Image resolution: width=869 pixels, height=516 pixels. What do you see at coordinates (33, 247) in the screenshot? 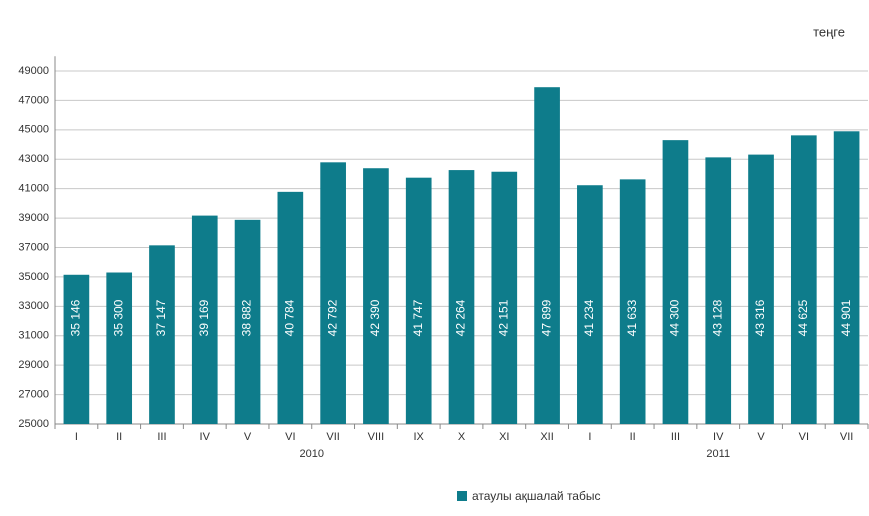
I see `y-tick-label: 37000` at bounding box center [33, 247].